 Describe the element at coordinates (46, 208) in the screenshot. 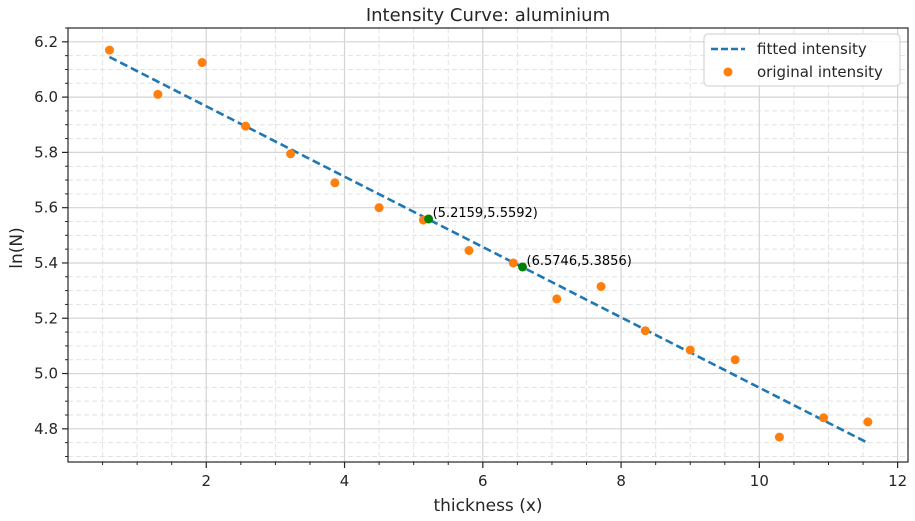

I see `y-tick-label: 5.6` at that location.